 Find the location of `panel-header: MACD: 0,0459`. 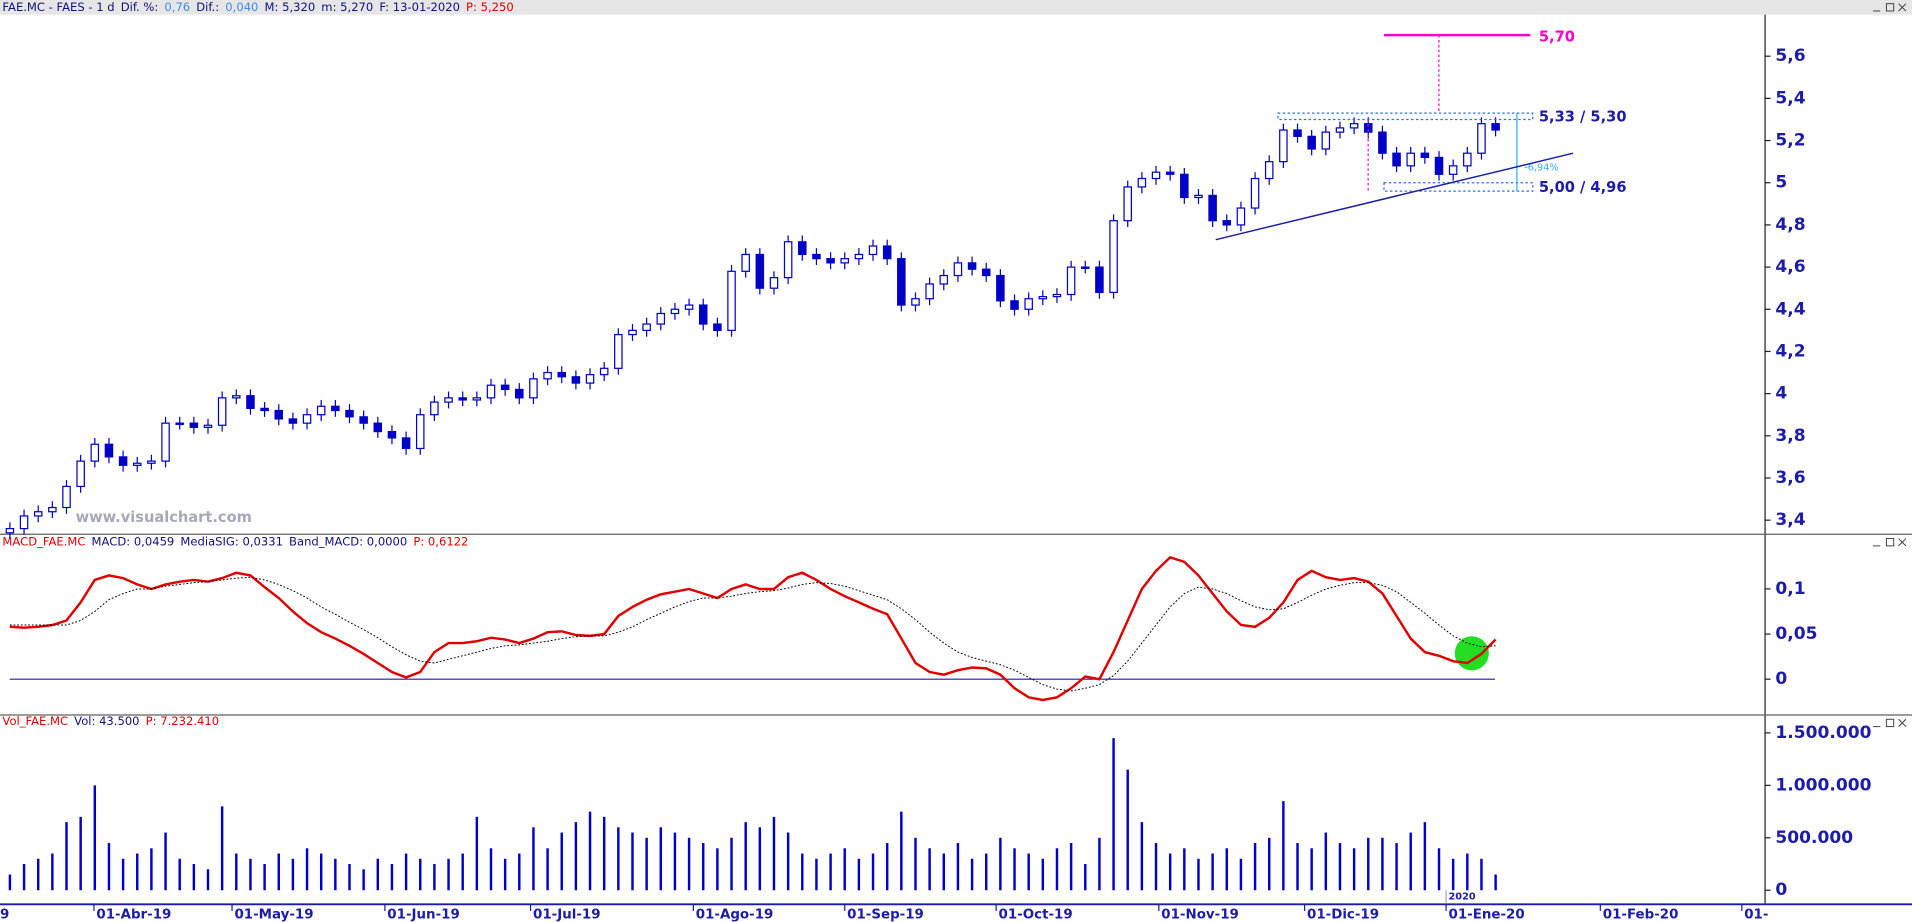

panel-header: MACD: 0,0459 is located at coordinates (133, 542).